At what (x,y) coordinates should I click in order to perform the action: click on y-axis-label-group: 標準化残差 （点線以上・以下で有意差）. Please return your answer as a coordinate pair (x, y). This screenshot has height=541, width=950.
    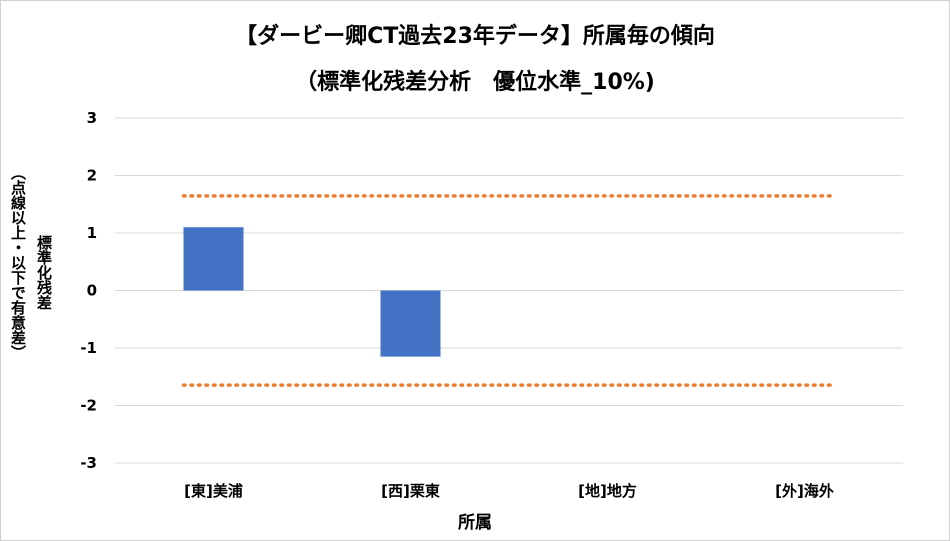
    Looking at the image, I should click on (38, 305).